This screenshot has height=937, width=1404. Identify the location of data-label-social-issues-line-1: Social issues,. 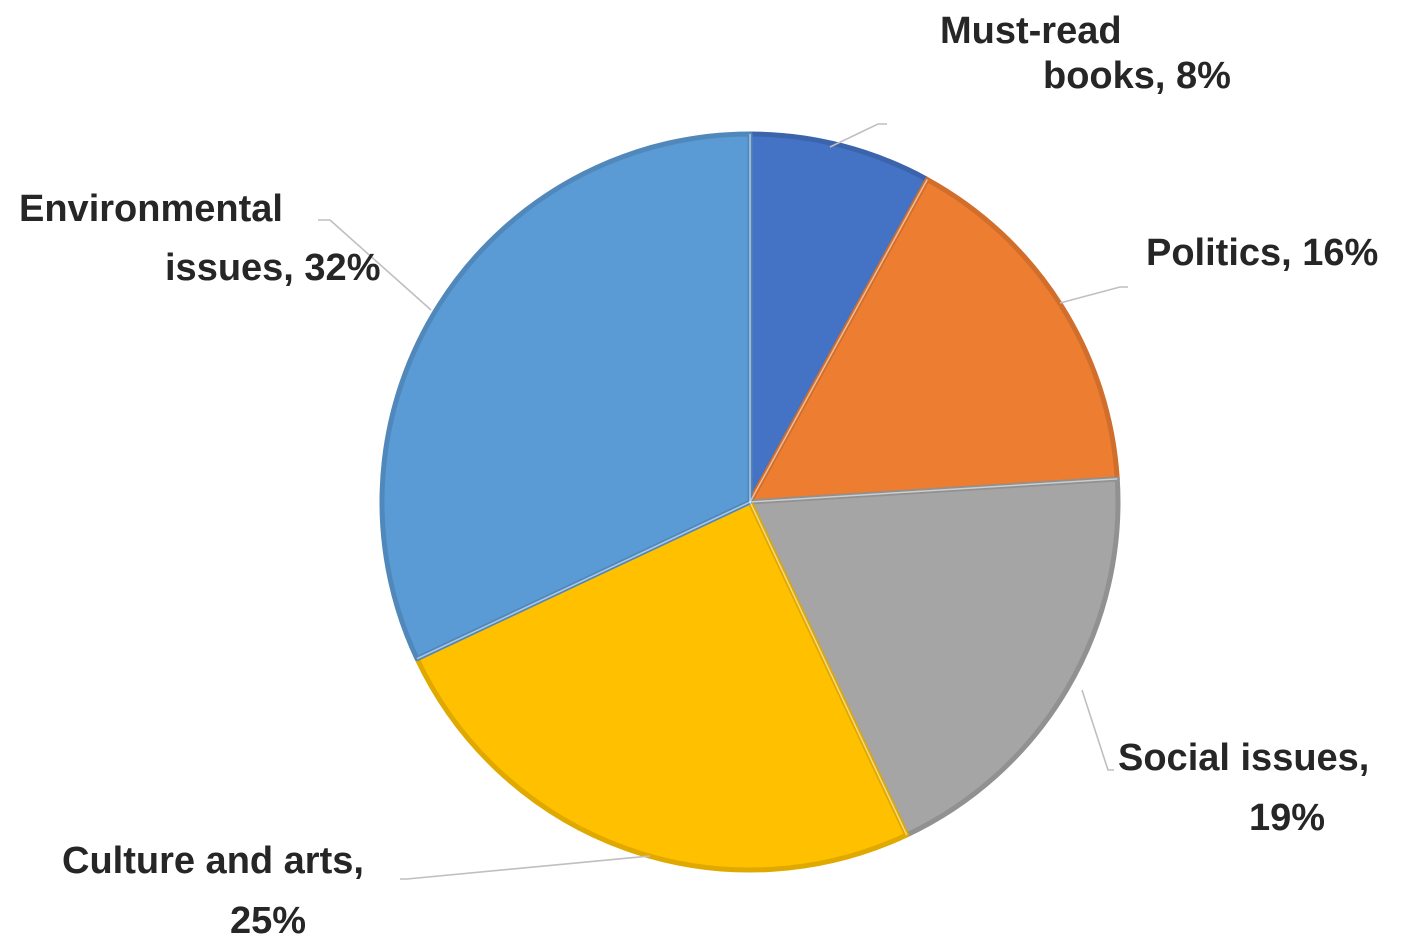
(1243, 758).